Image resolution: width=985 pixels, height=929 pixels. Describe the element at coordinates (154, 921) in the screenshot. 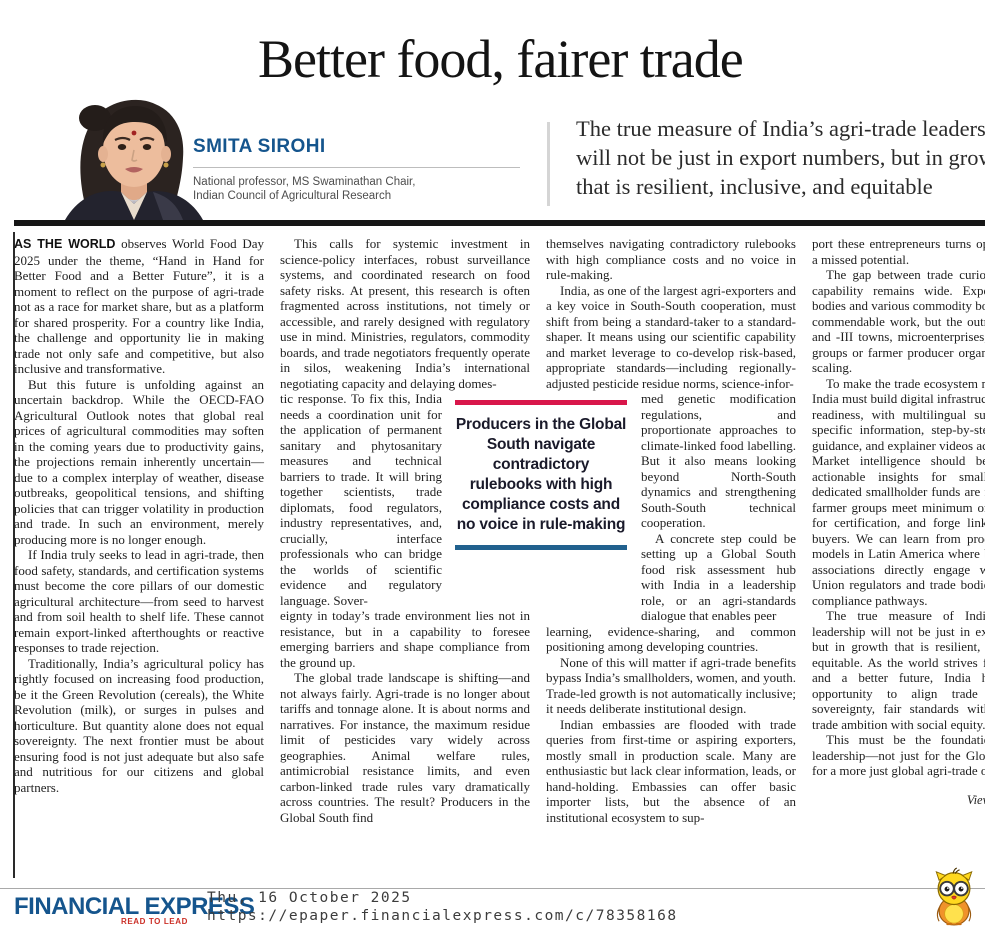

I see `brand-tagline: READ TO LEAD` at that location.